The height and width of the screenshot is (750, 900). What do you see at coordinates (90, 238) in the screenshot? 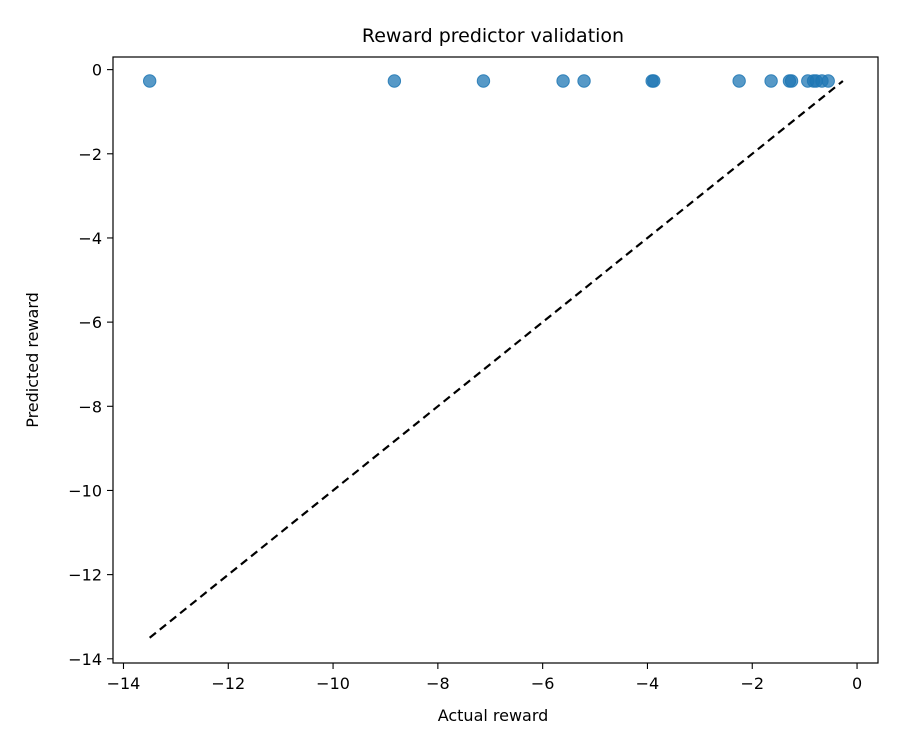
I see `y-tick-label: −4` at bounding box center [90, 238].